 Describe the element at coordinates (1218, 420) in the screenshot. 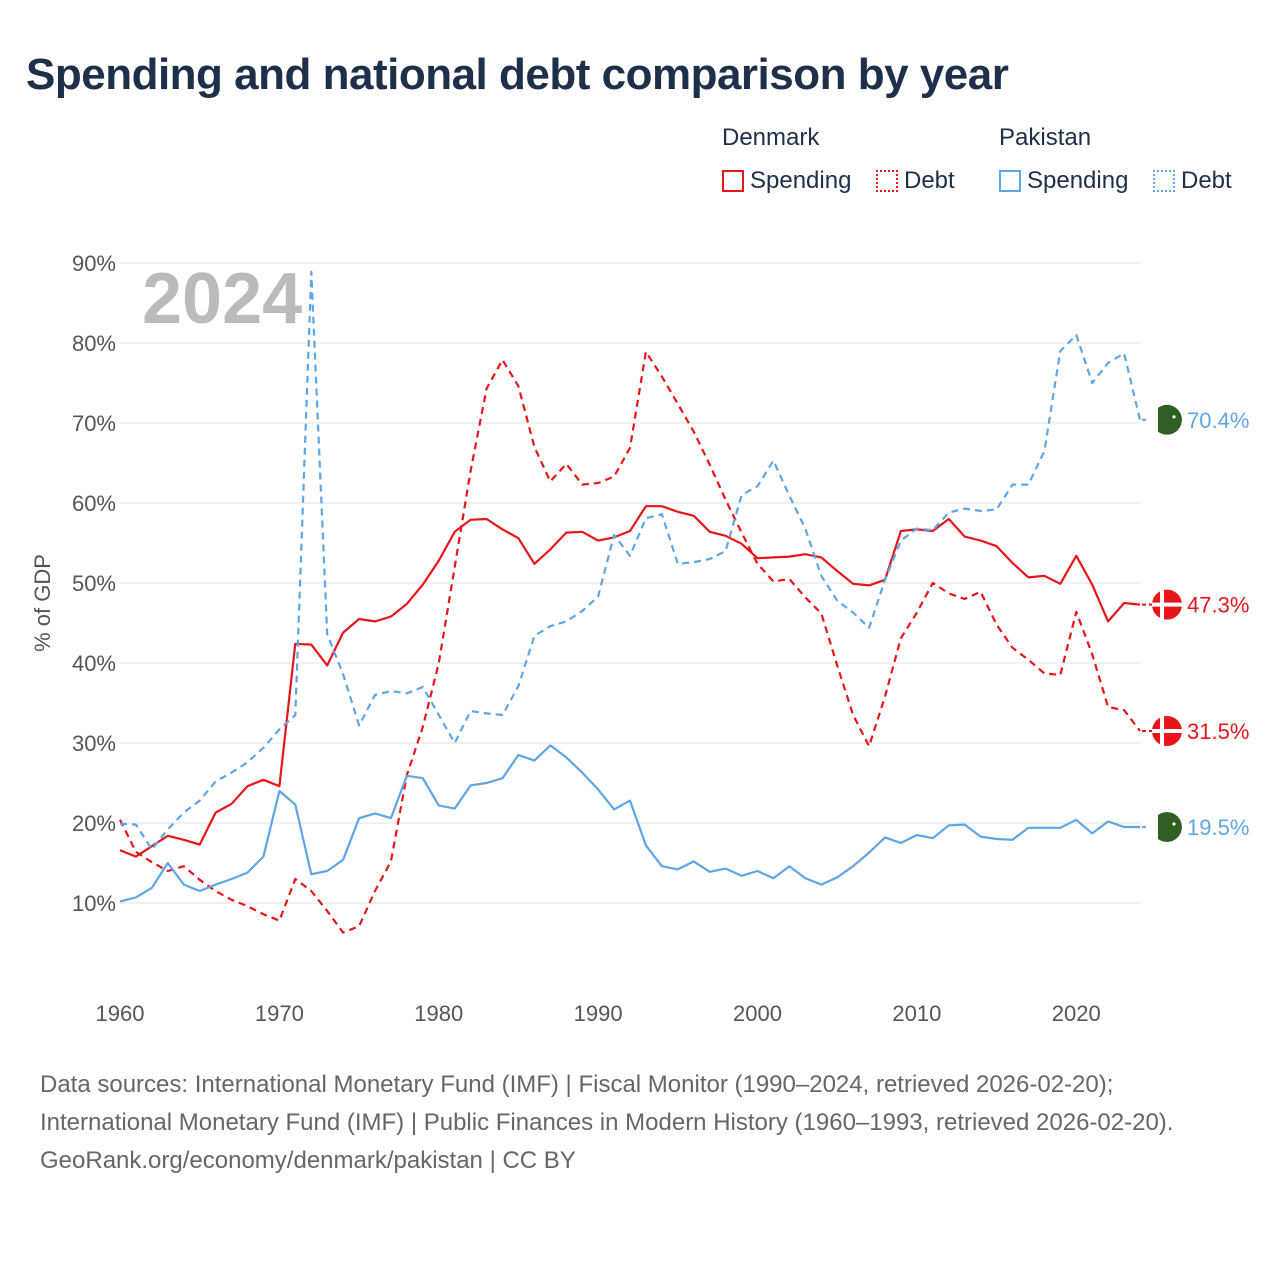

I see `end-label-value: 70.4%` at that location.